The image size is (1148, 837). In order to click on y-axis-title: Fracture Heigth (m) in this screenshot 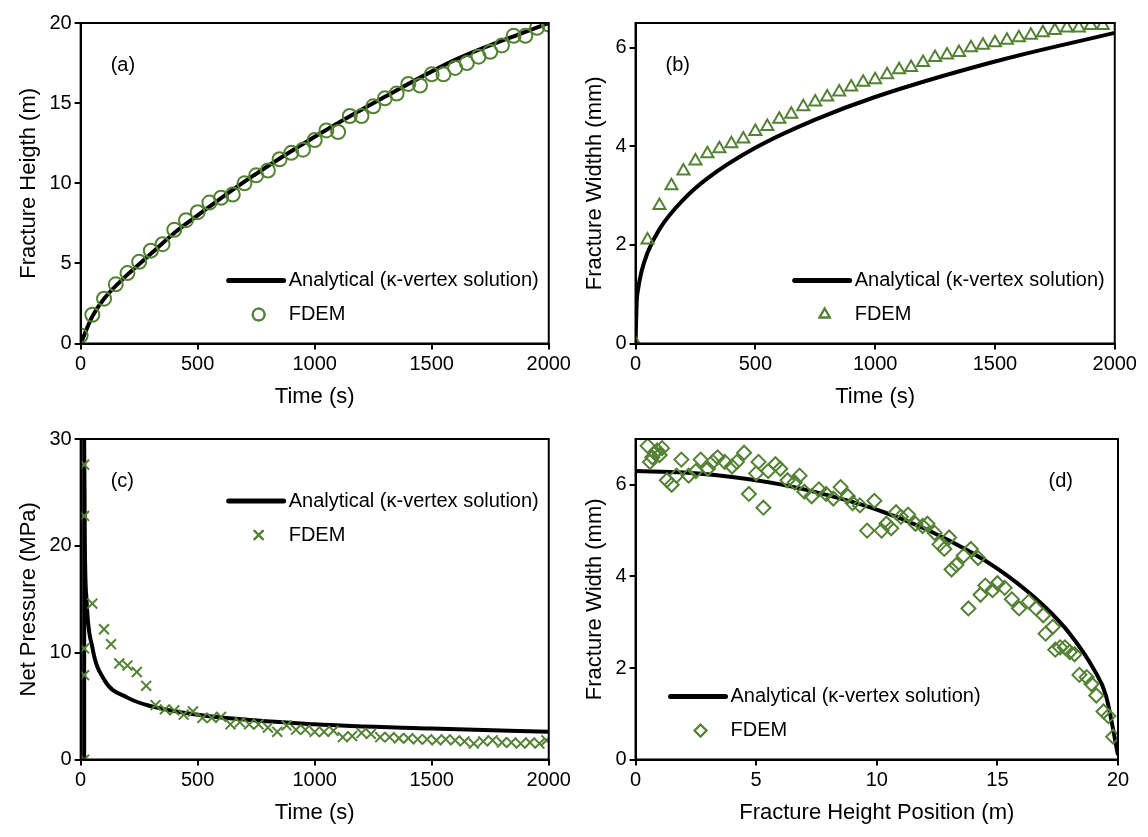, I will do `click(28, 183)`.